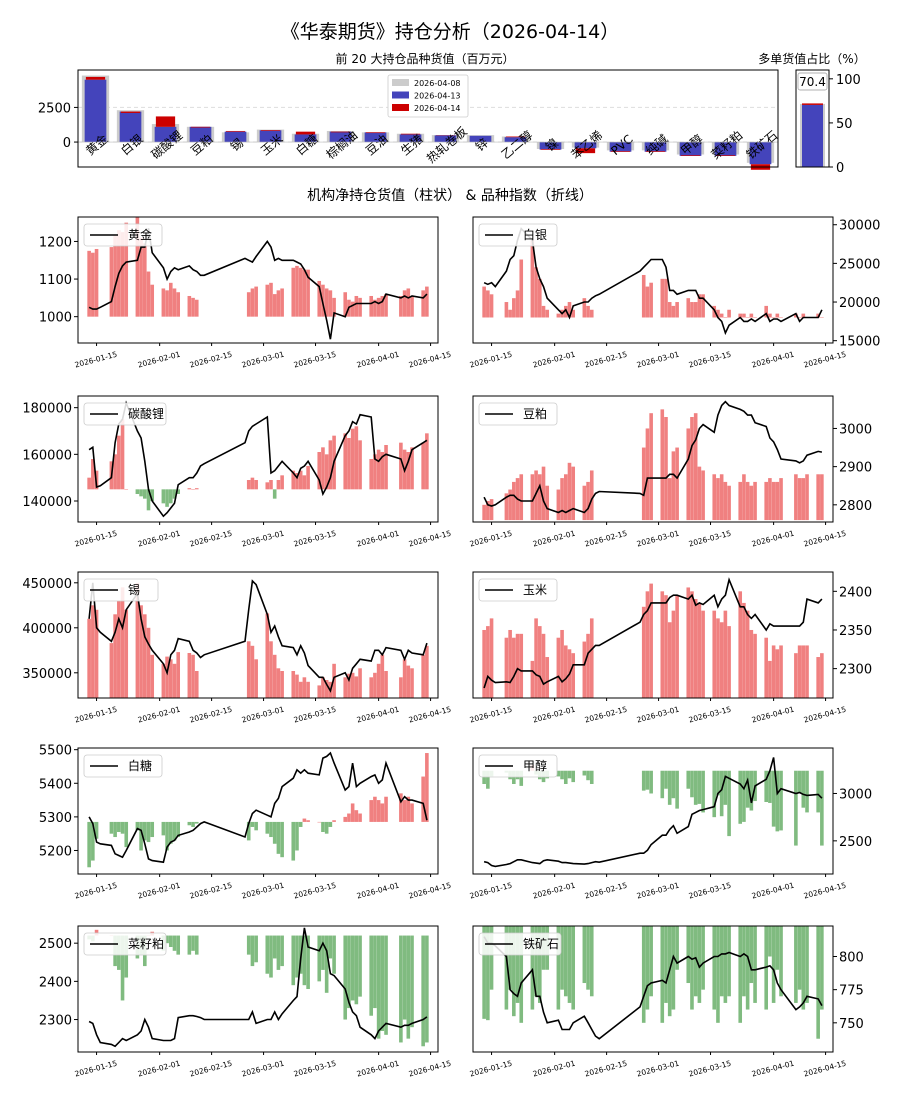  I want to click on panel-xtick-label: 2026-04-01, so click(773, 715).